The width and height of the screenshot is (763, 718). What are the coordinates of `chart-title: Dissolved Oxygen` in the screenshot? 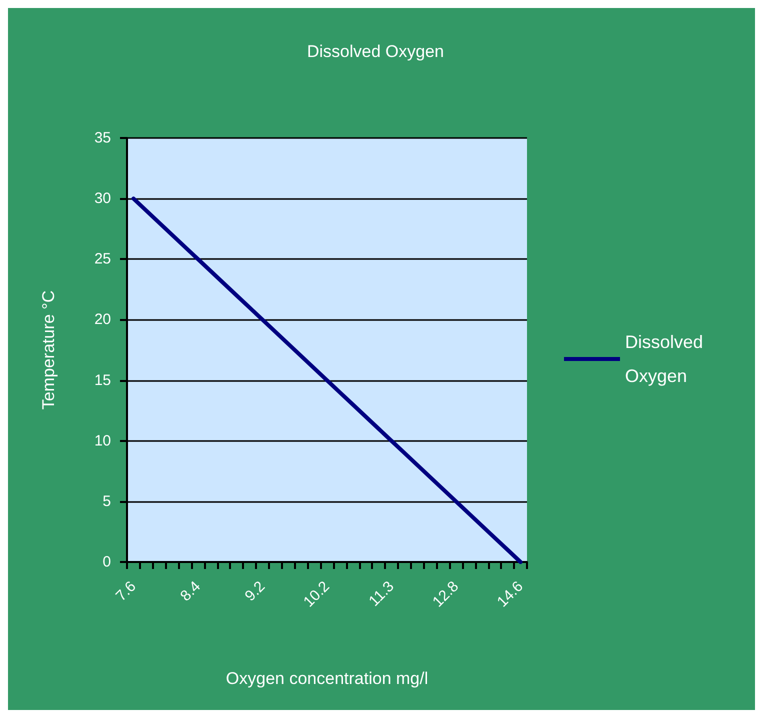 It's located at (375, 51).